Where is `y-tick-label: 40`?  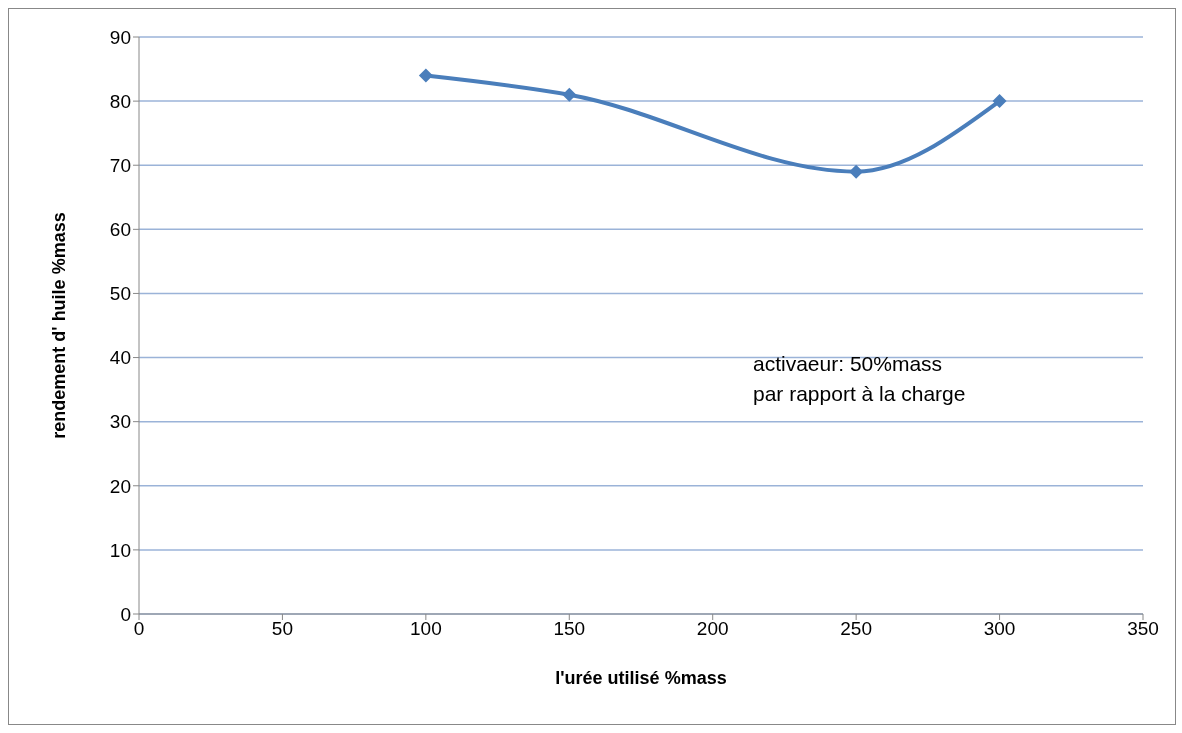
y-tick-label: 40 is located at coordinates (120, 358).